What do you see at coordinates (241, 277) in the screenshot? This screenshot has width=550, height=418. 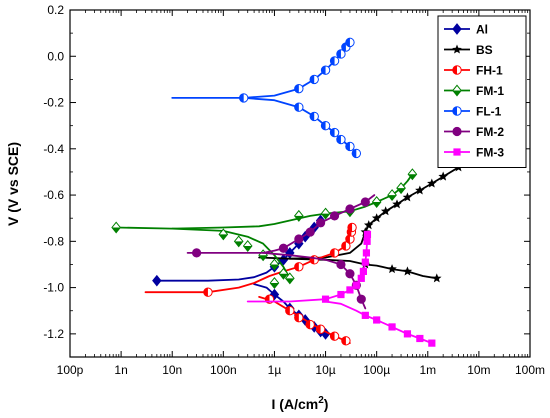 I see `series-al` at bounding box center [241, 277].